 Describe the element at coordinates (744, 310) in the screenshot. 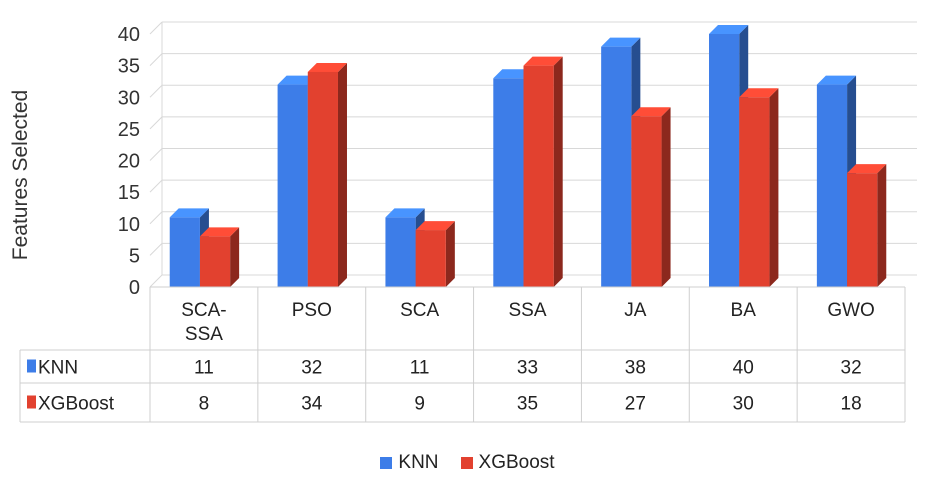

I see `x-category-label-ba: BA` at that location.